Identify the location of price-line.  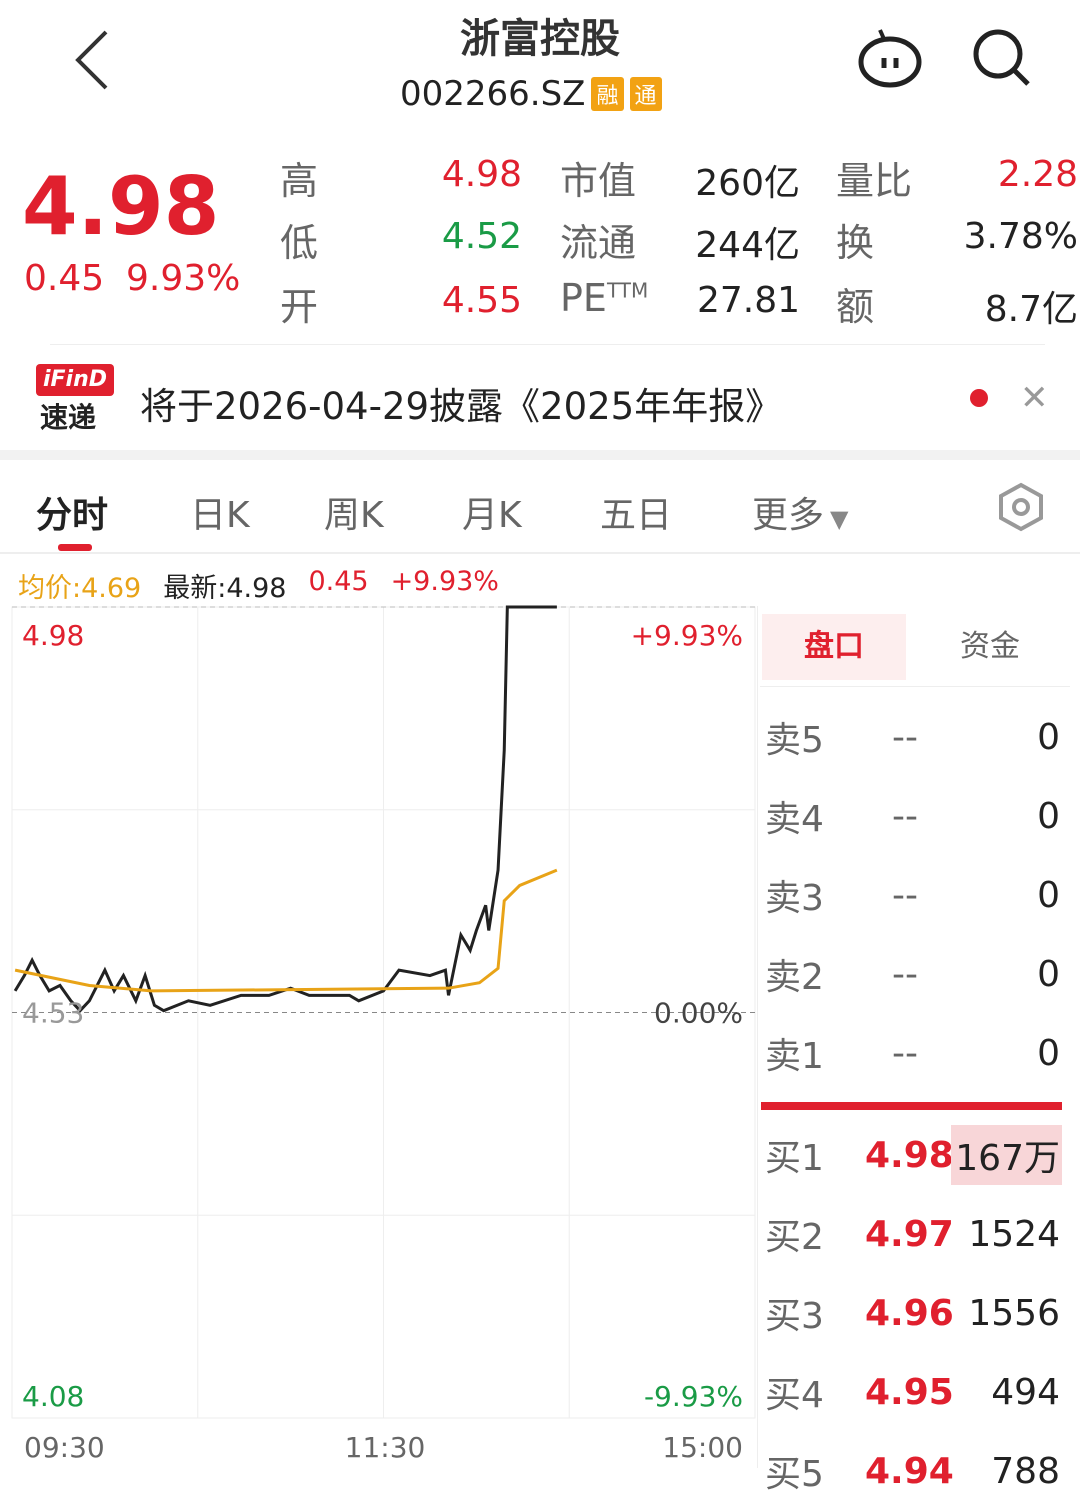
(285, 809).